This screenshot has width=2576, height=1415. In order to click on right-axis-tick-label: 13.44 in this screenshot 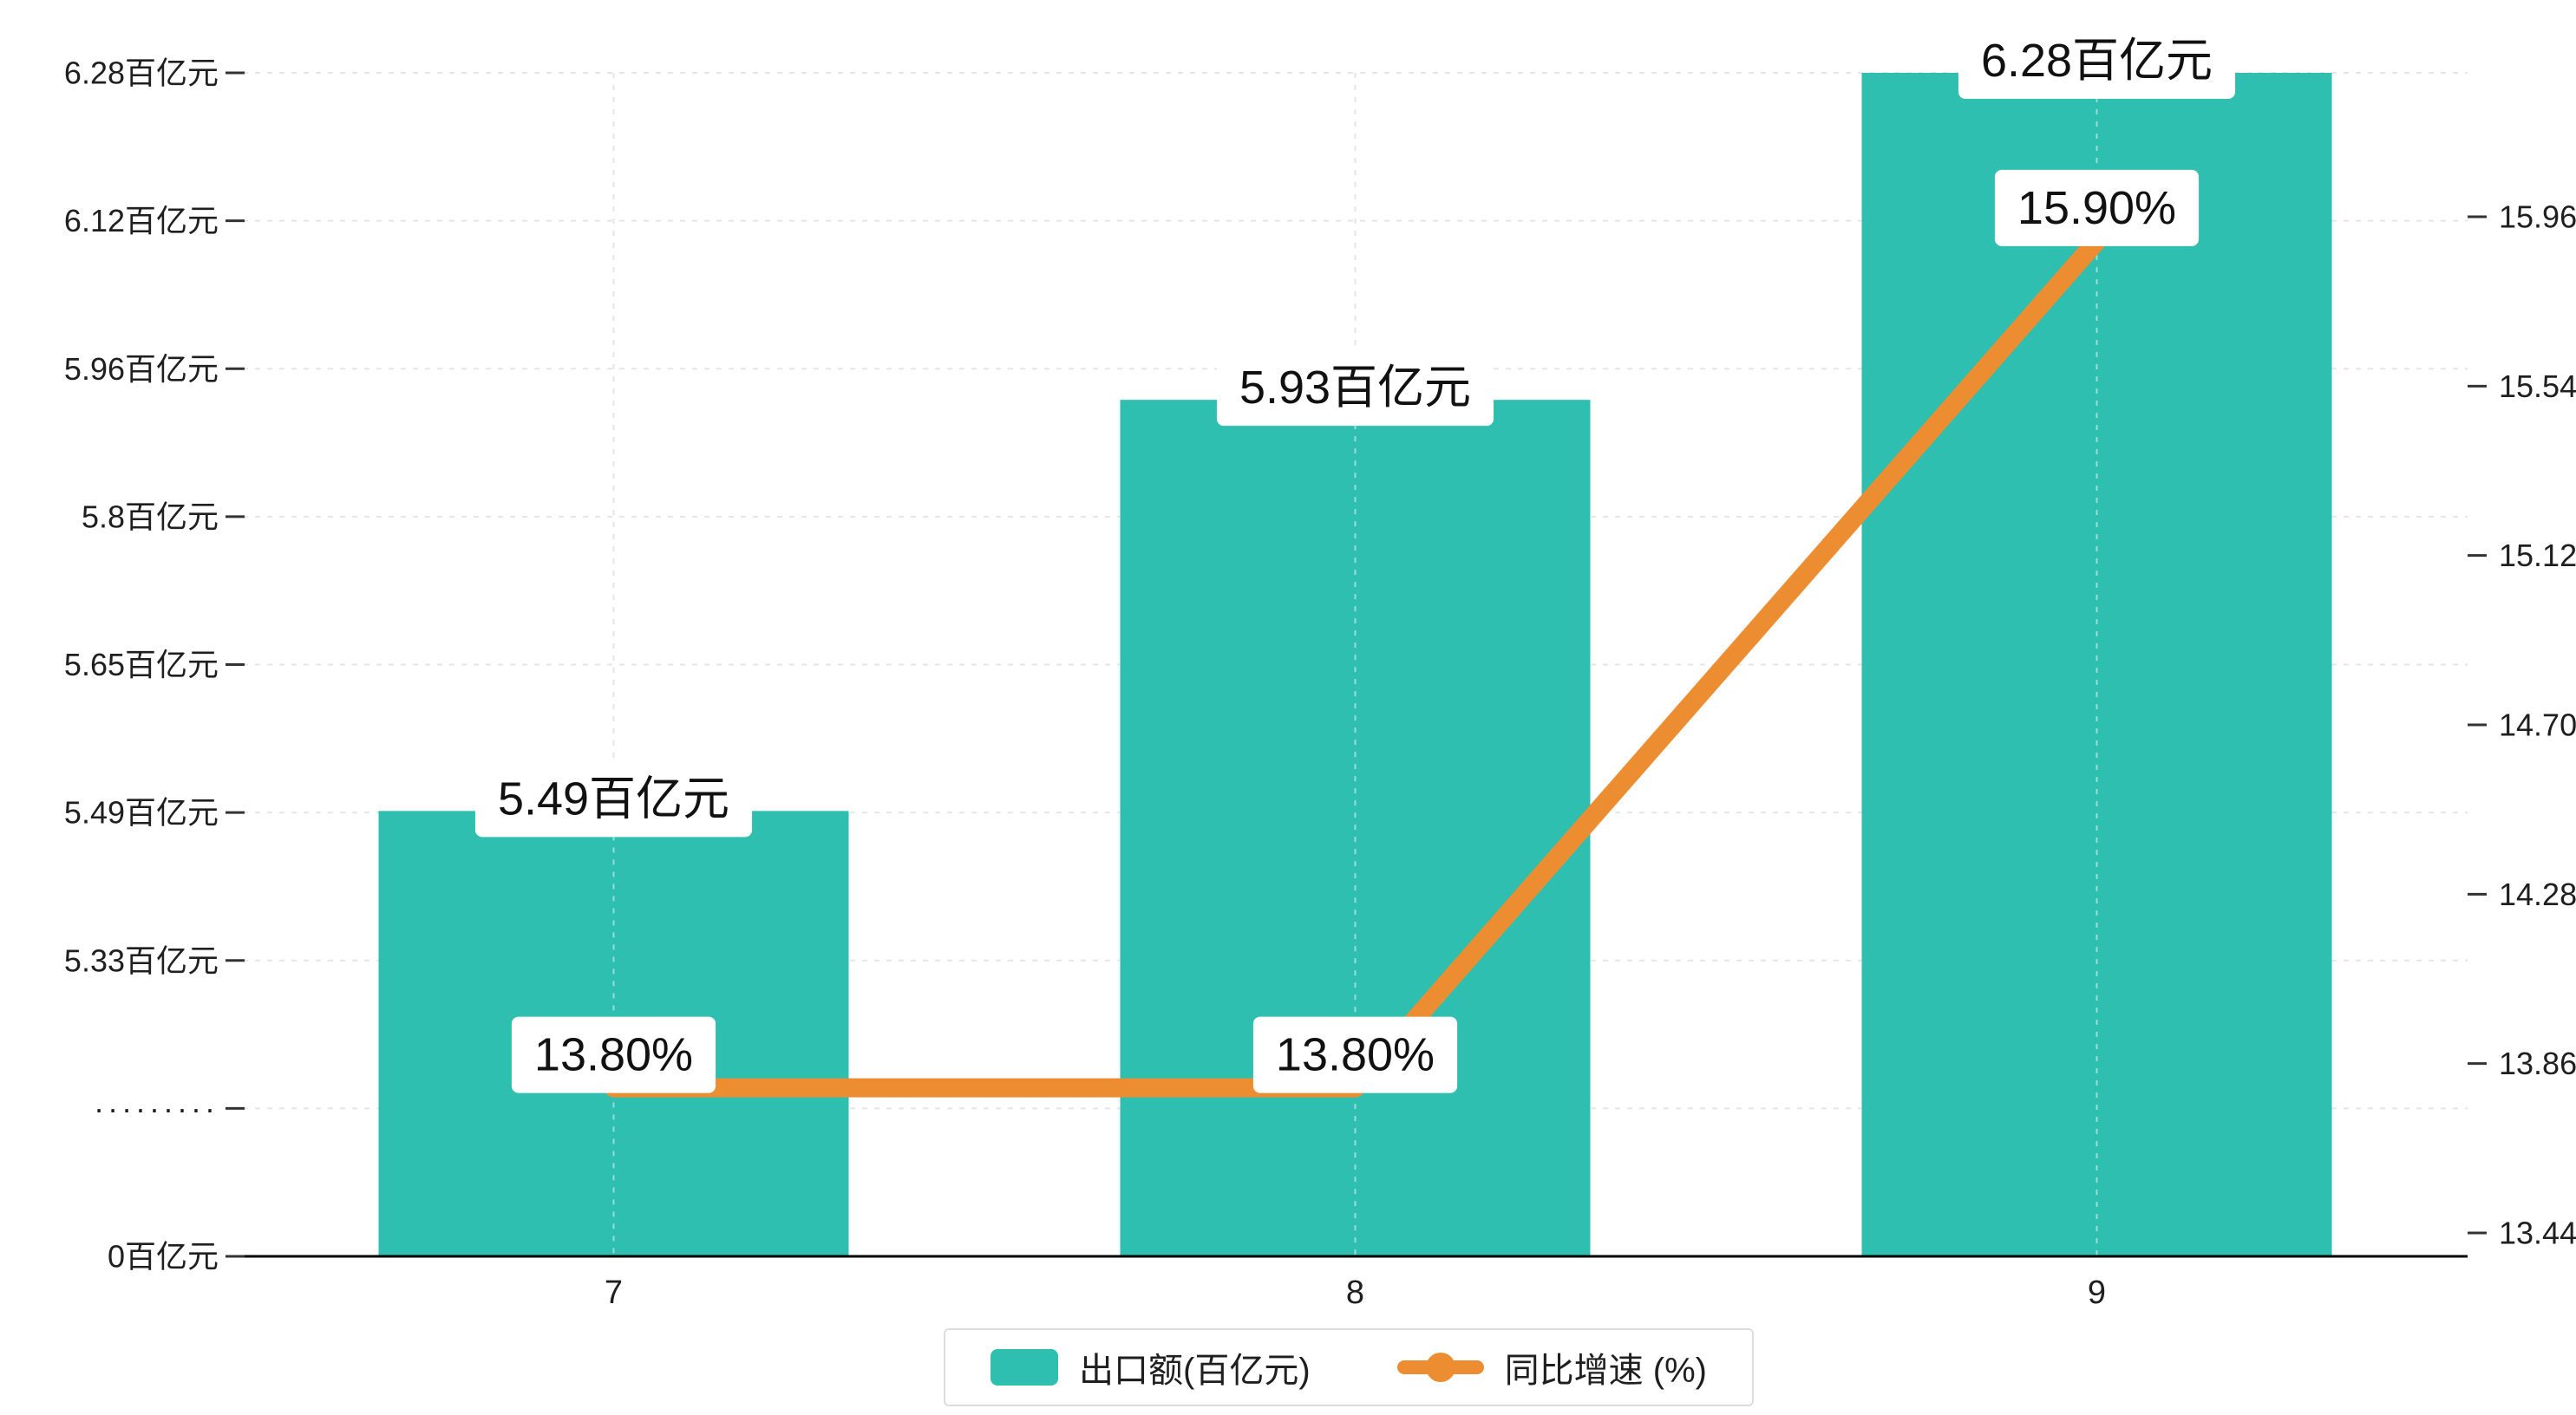, I will do `click(2537, 1233)`.